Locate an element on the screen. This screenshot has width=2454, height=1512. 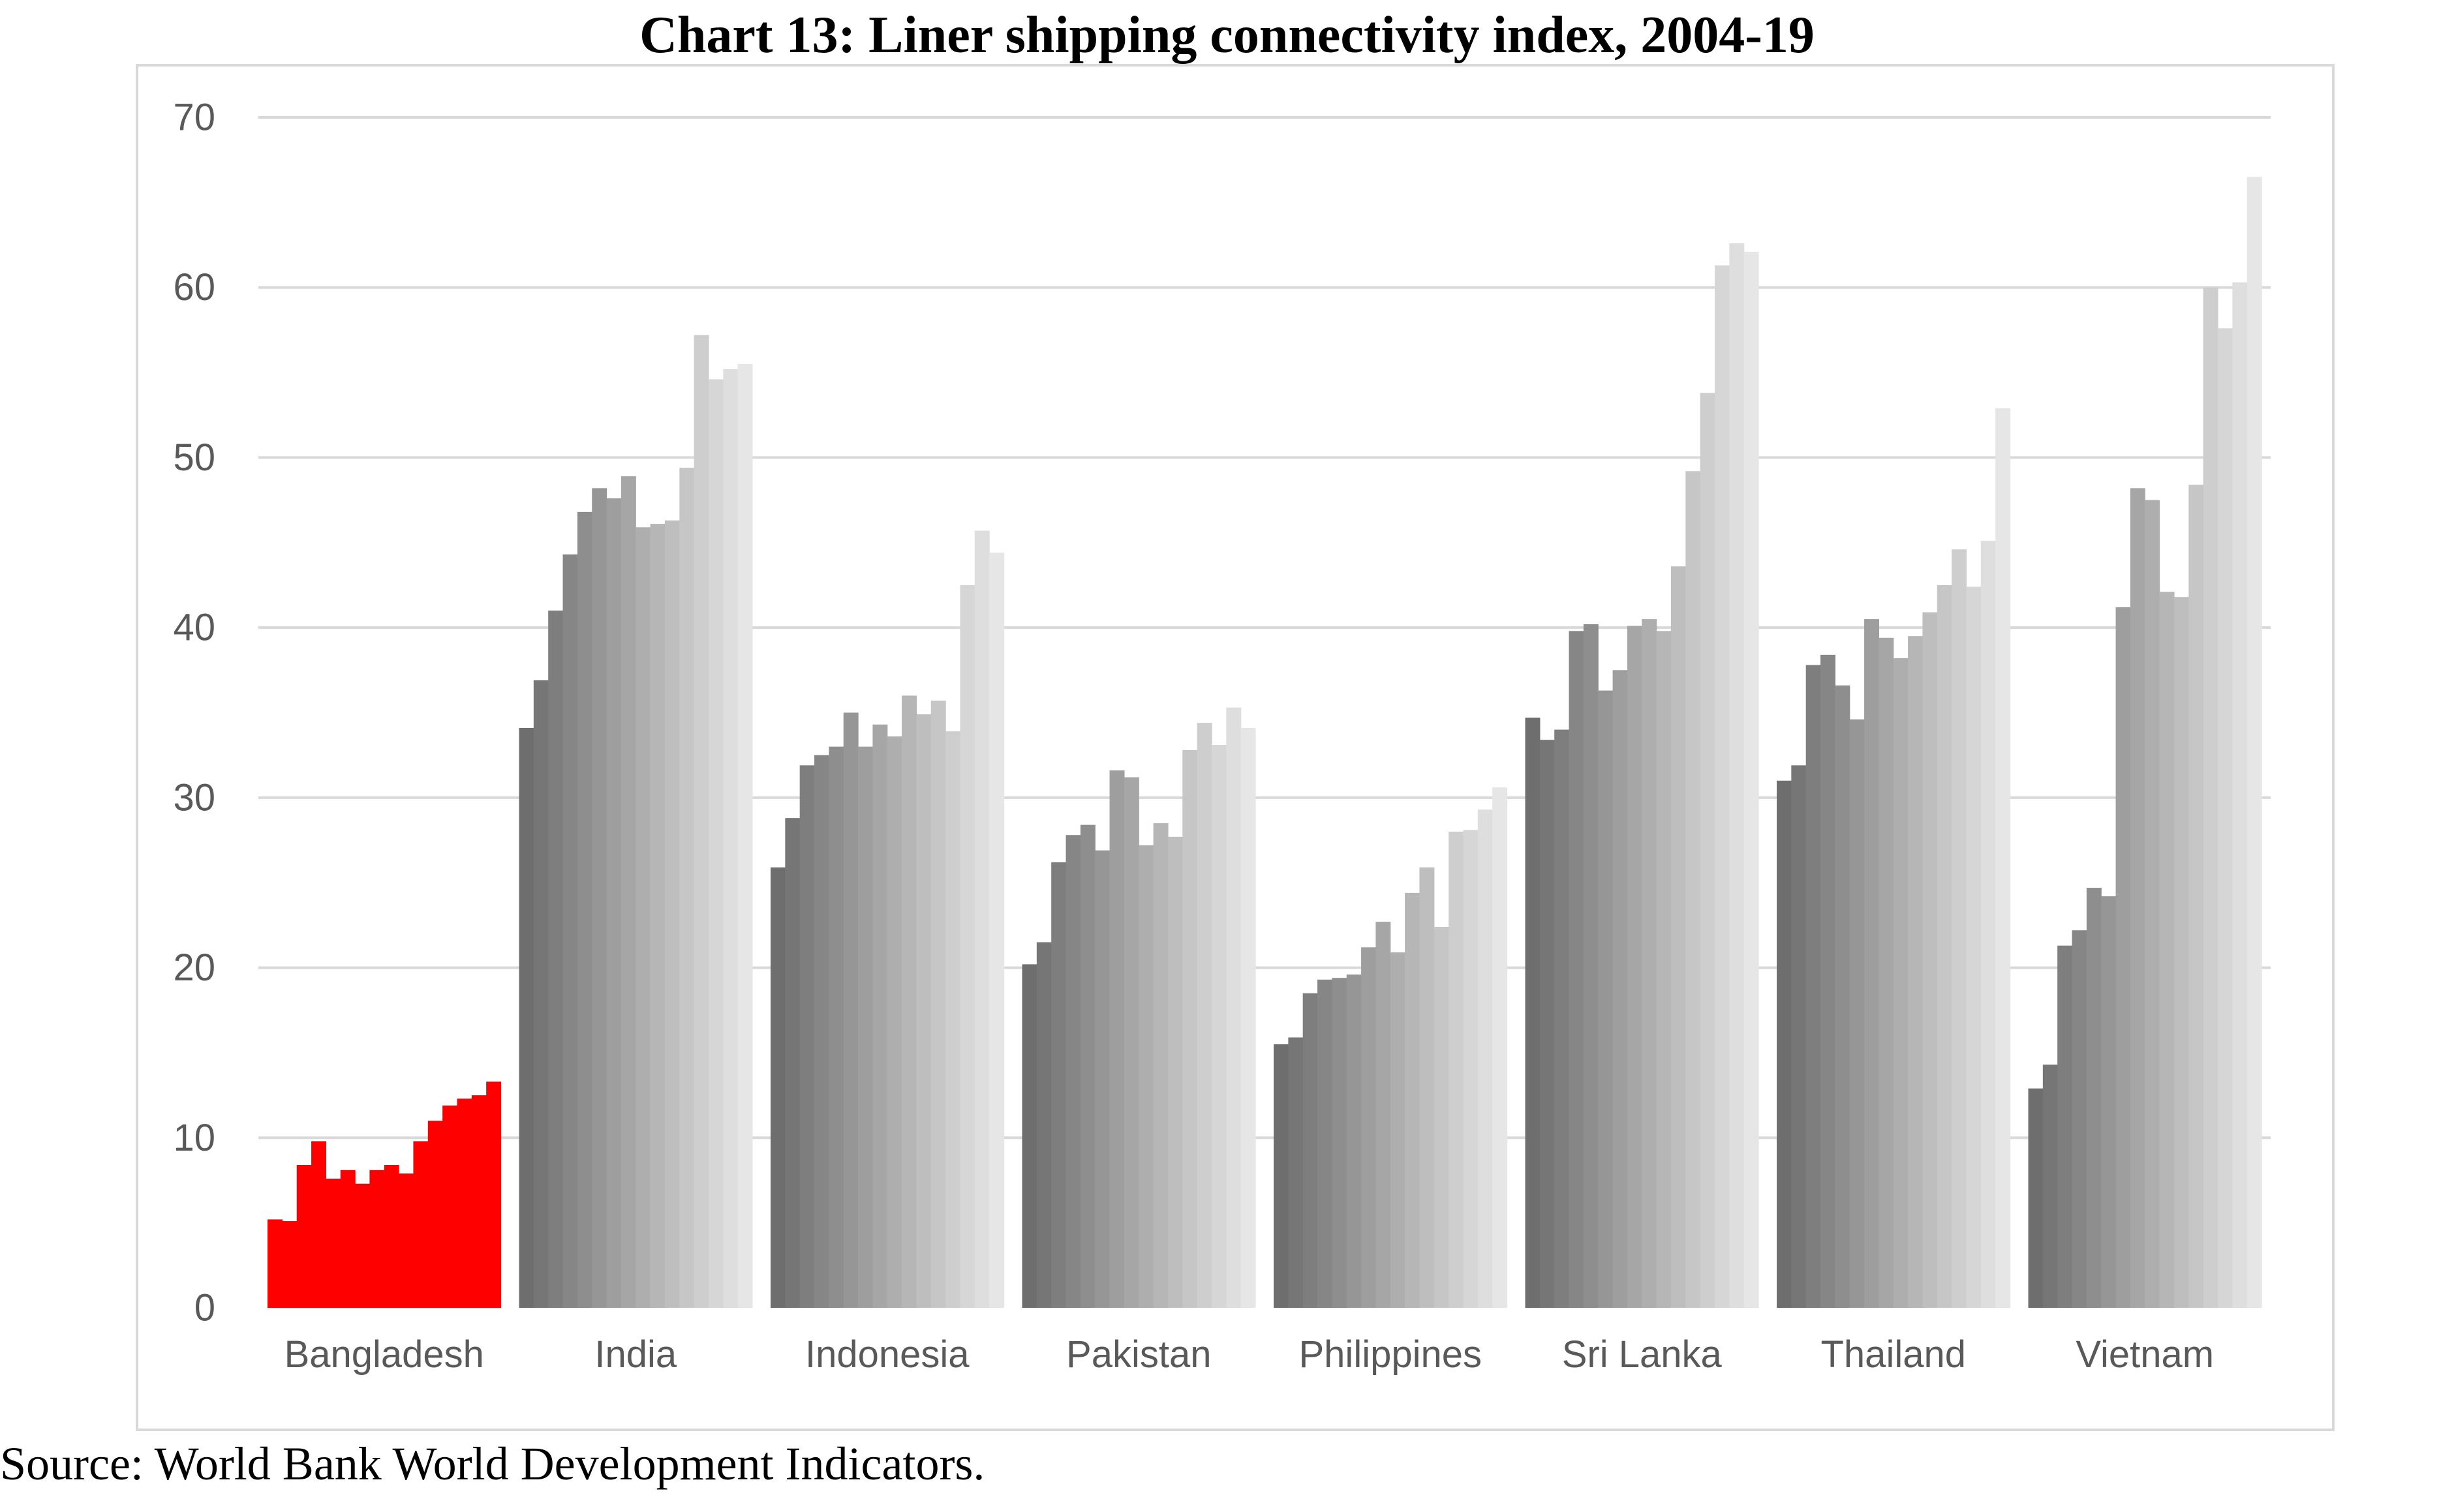
bar-vietnam-2008 is located at coordinates (2094, 1098).